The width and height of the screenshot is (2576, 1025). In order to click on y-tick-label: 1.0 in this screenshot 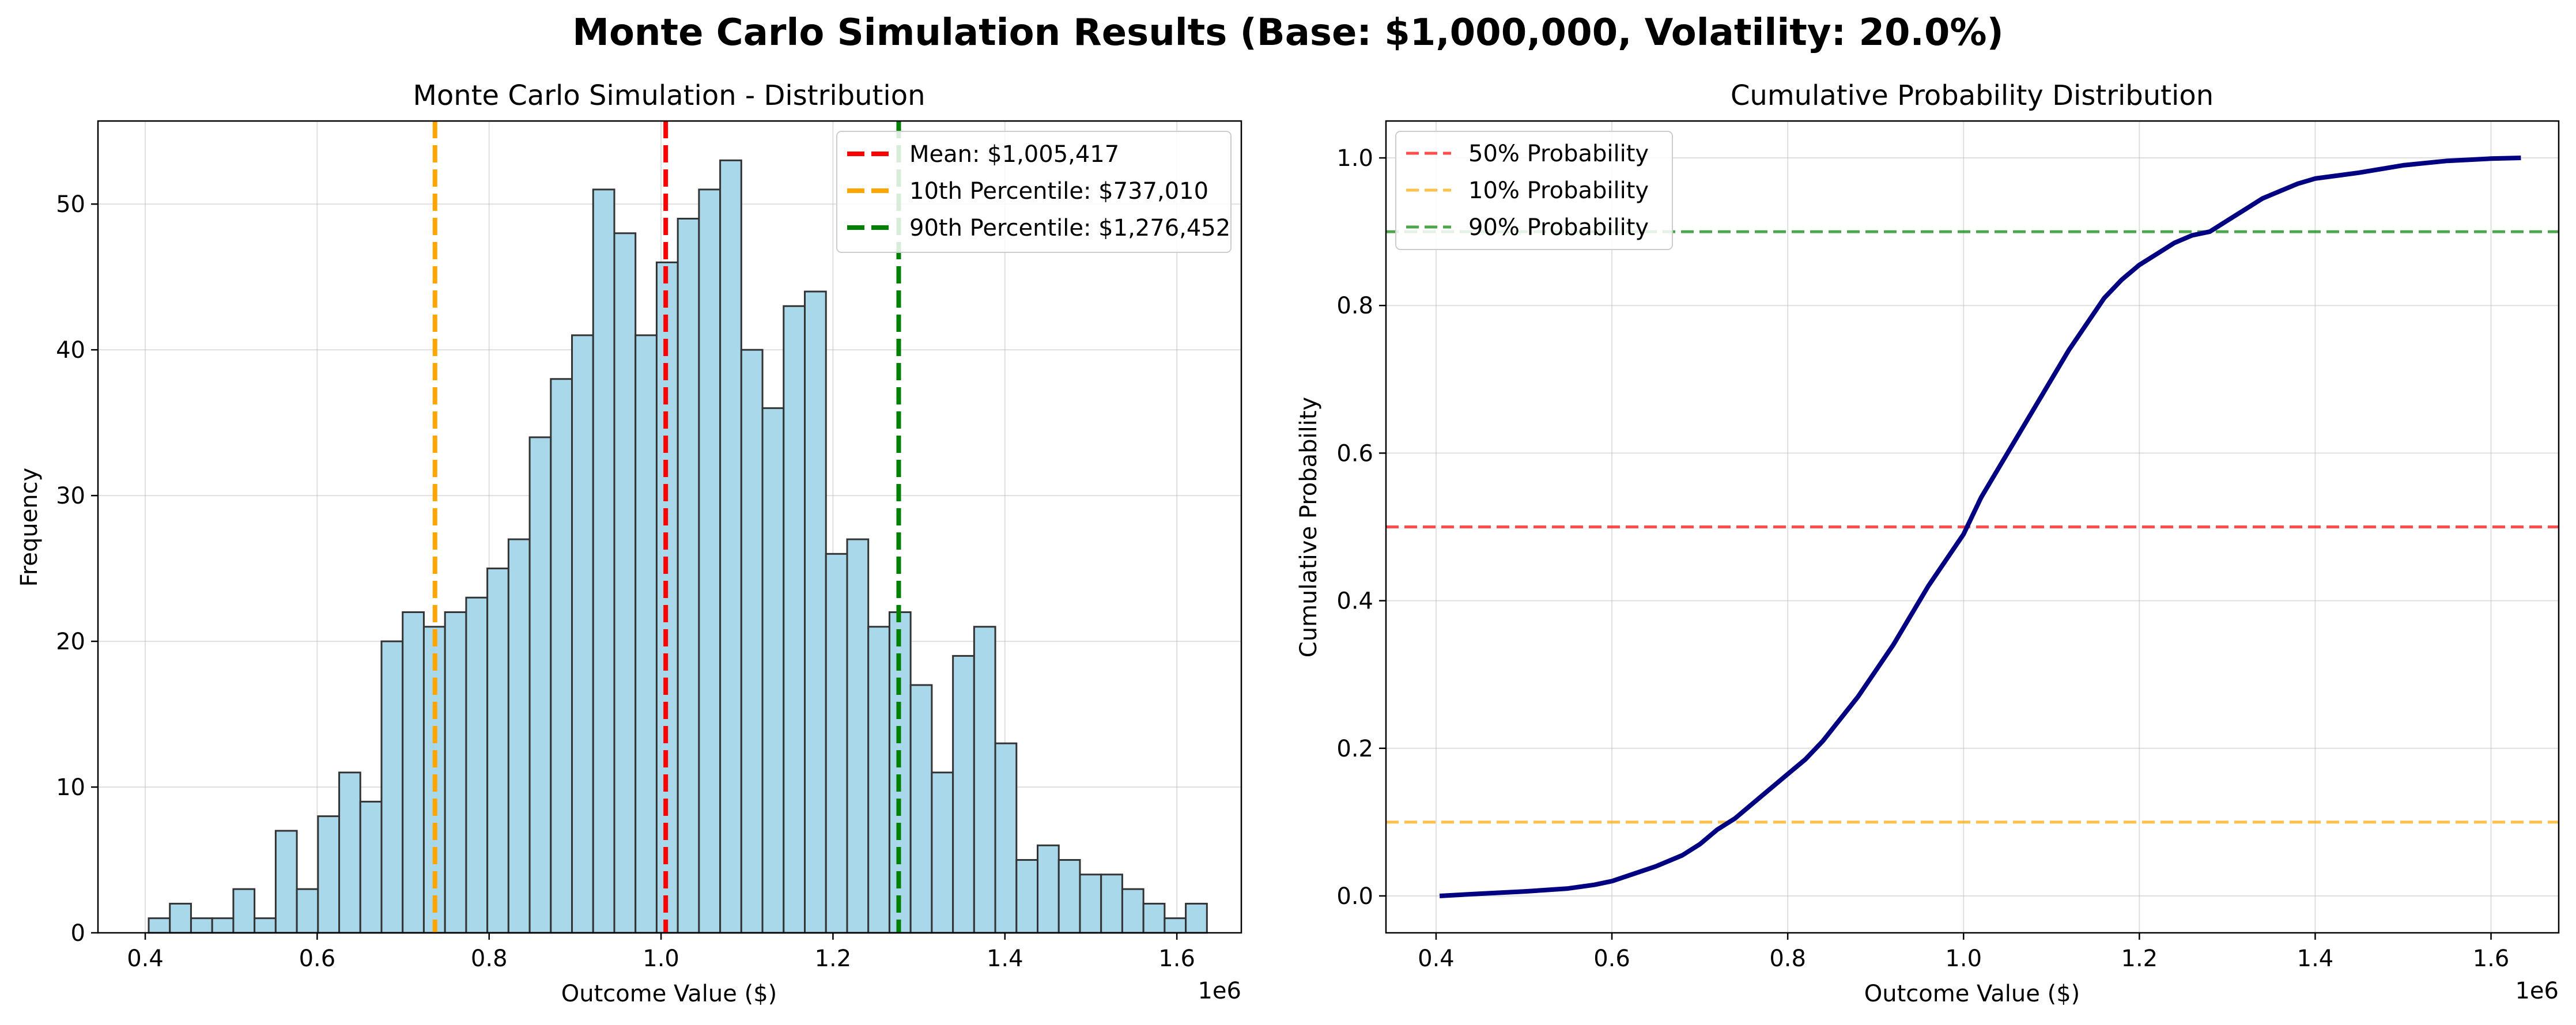, I will do `click(1354, 158)`.